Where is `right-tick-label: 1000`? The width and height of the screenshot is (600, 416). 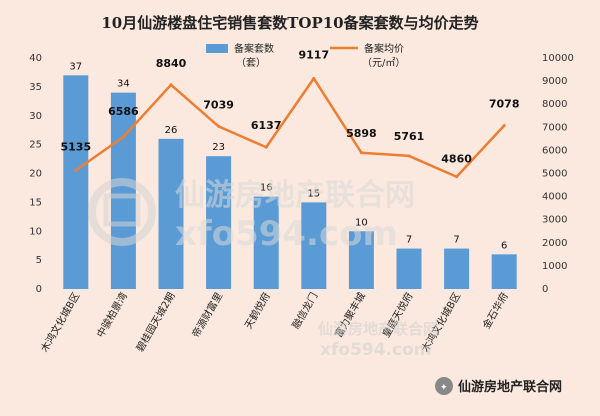 right-tick-label: 1000 is located at coordinates (554, 266).